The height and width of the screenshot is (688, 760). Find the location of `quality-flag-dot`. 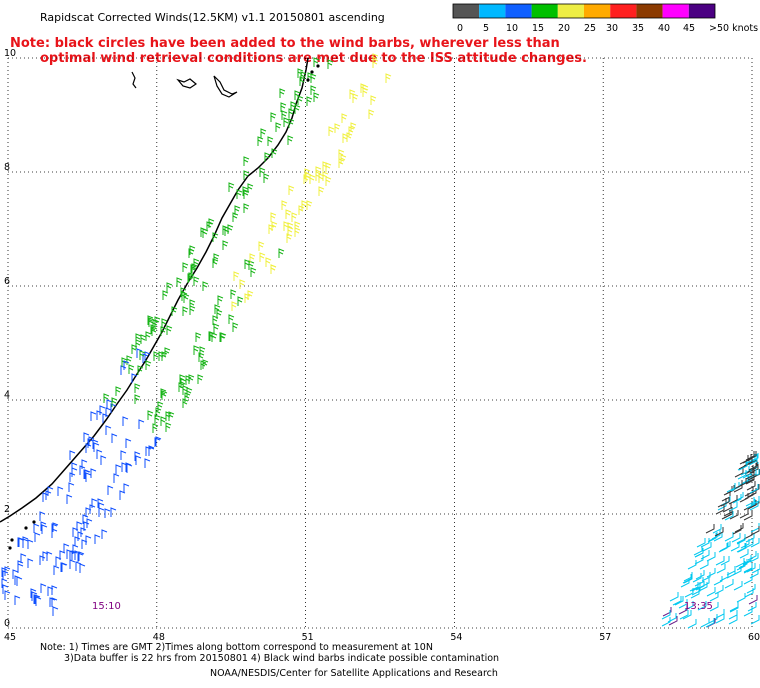

quality-flag-dot is located at coordinates (26, 528).